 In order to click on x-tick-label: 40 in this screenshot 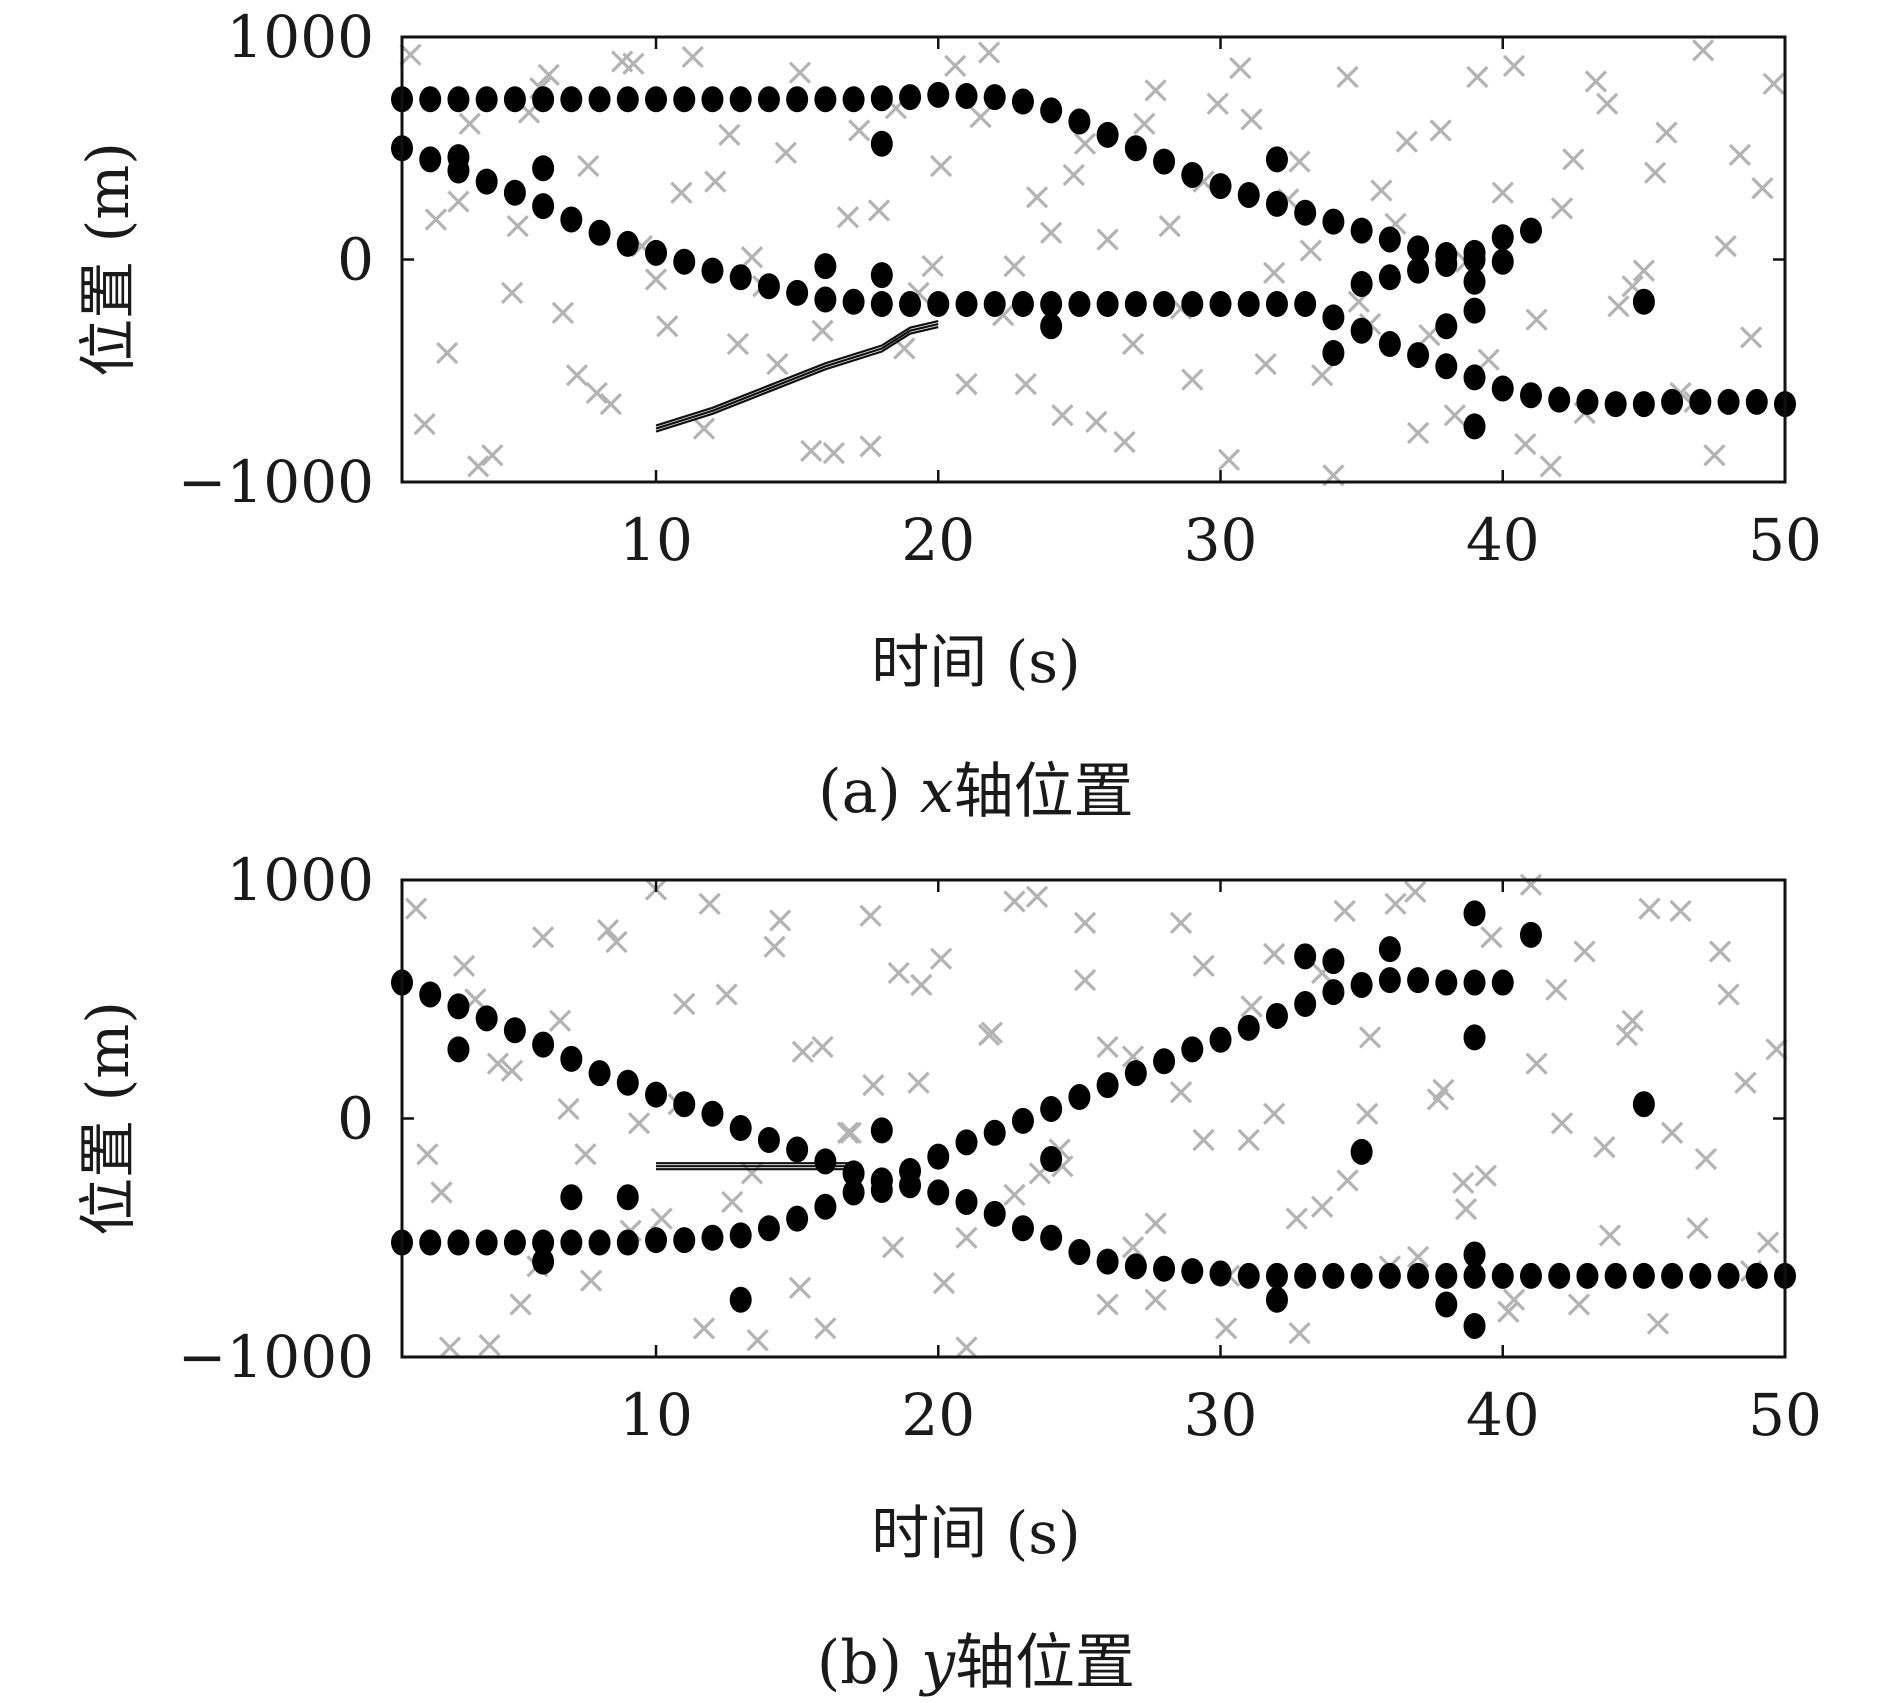, I will do `click(1503, 1415)`.